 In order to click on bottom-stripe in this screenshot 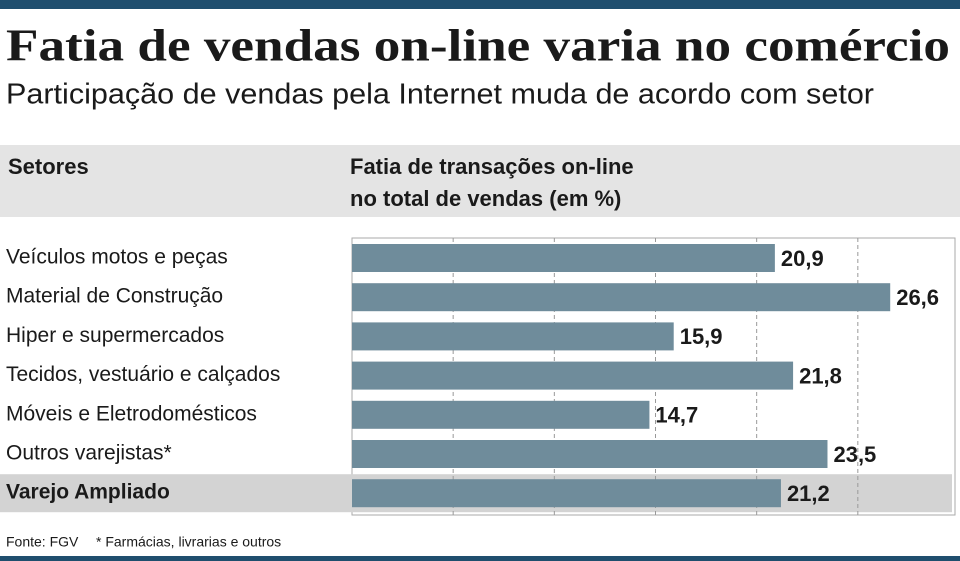, I will do `click(480, 558)`.